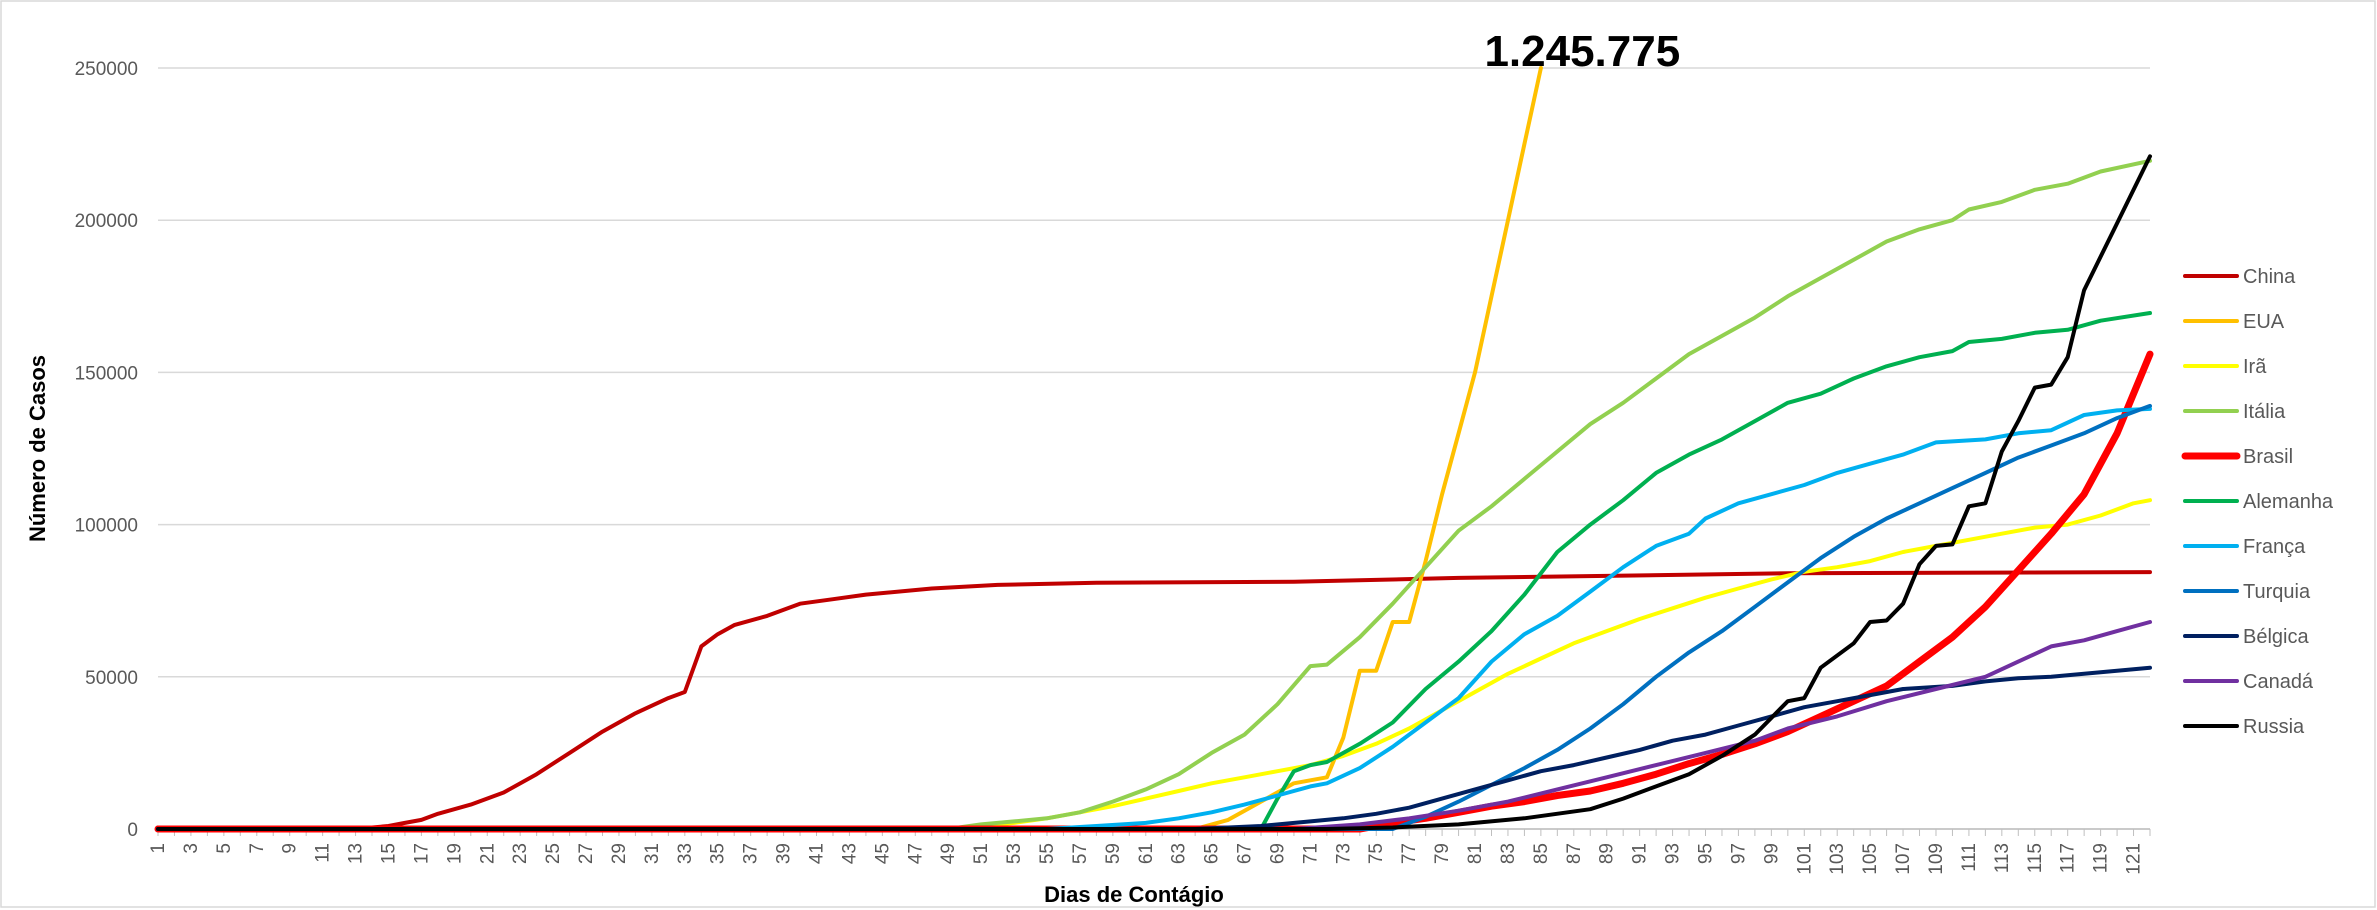 The image size is (2377, 910). What do you see at coordinates (224, 848) in the screenshot?
I see `x-tick-label: 5` at bounding box center [224, 848].